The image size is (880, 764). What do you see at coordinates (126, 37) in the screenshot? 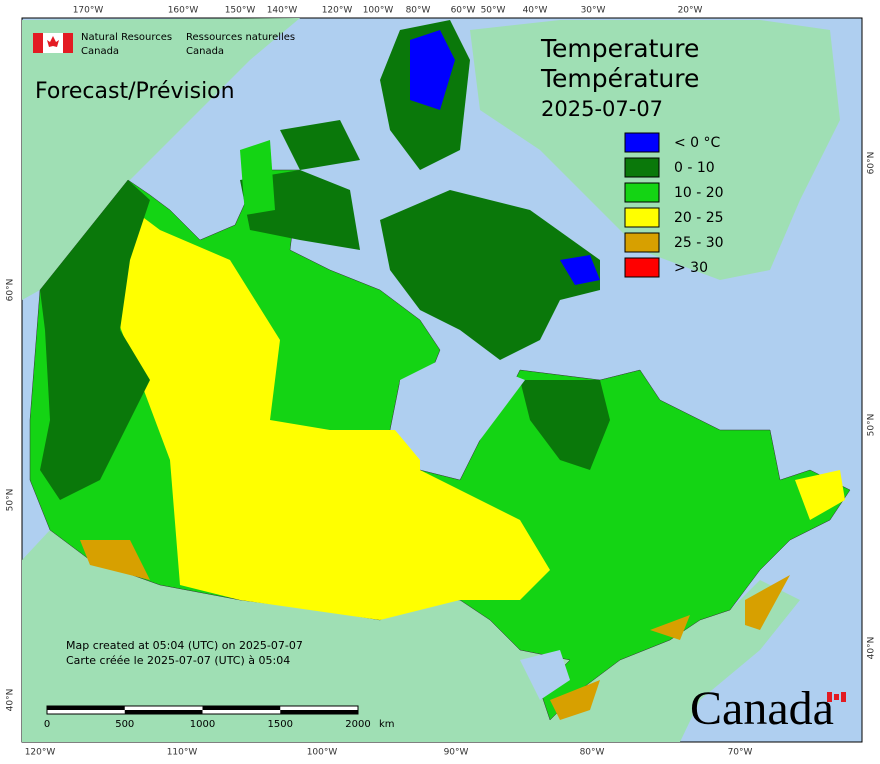
I see `agency-en: Natural Resources` at bounding box center [126, 37].